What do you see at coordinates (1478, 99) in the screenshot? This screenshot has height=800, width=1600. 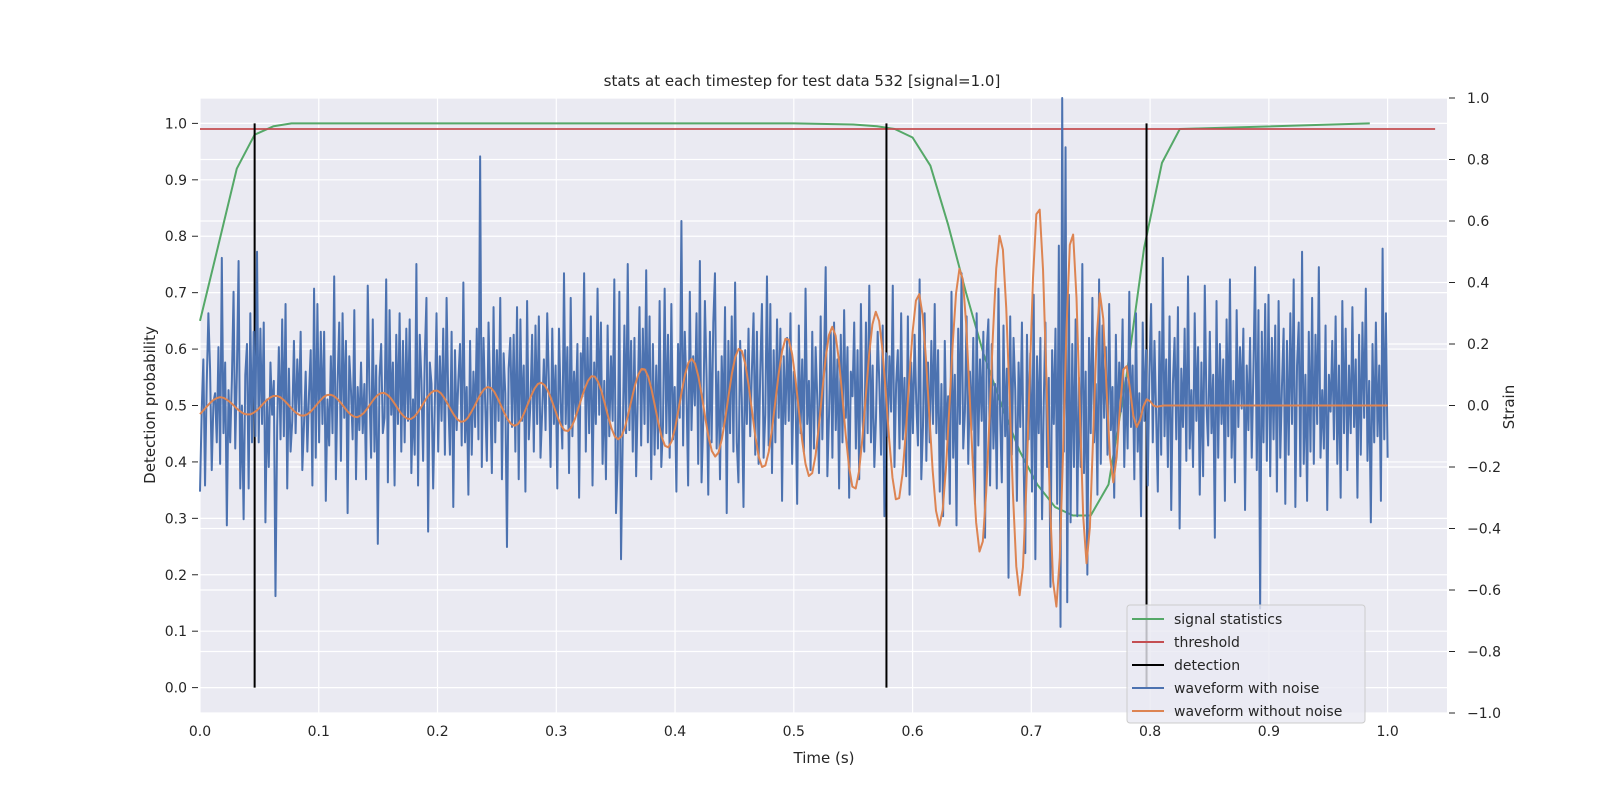 I see `right-tick-label: 1.0` at bounding box center [1478, 99].